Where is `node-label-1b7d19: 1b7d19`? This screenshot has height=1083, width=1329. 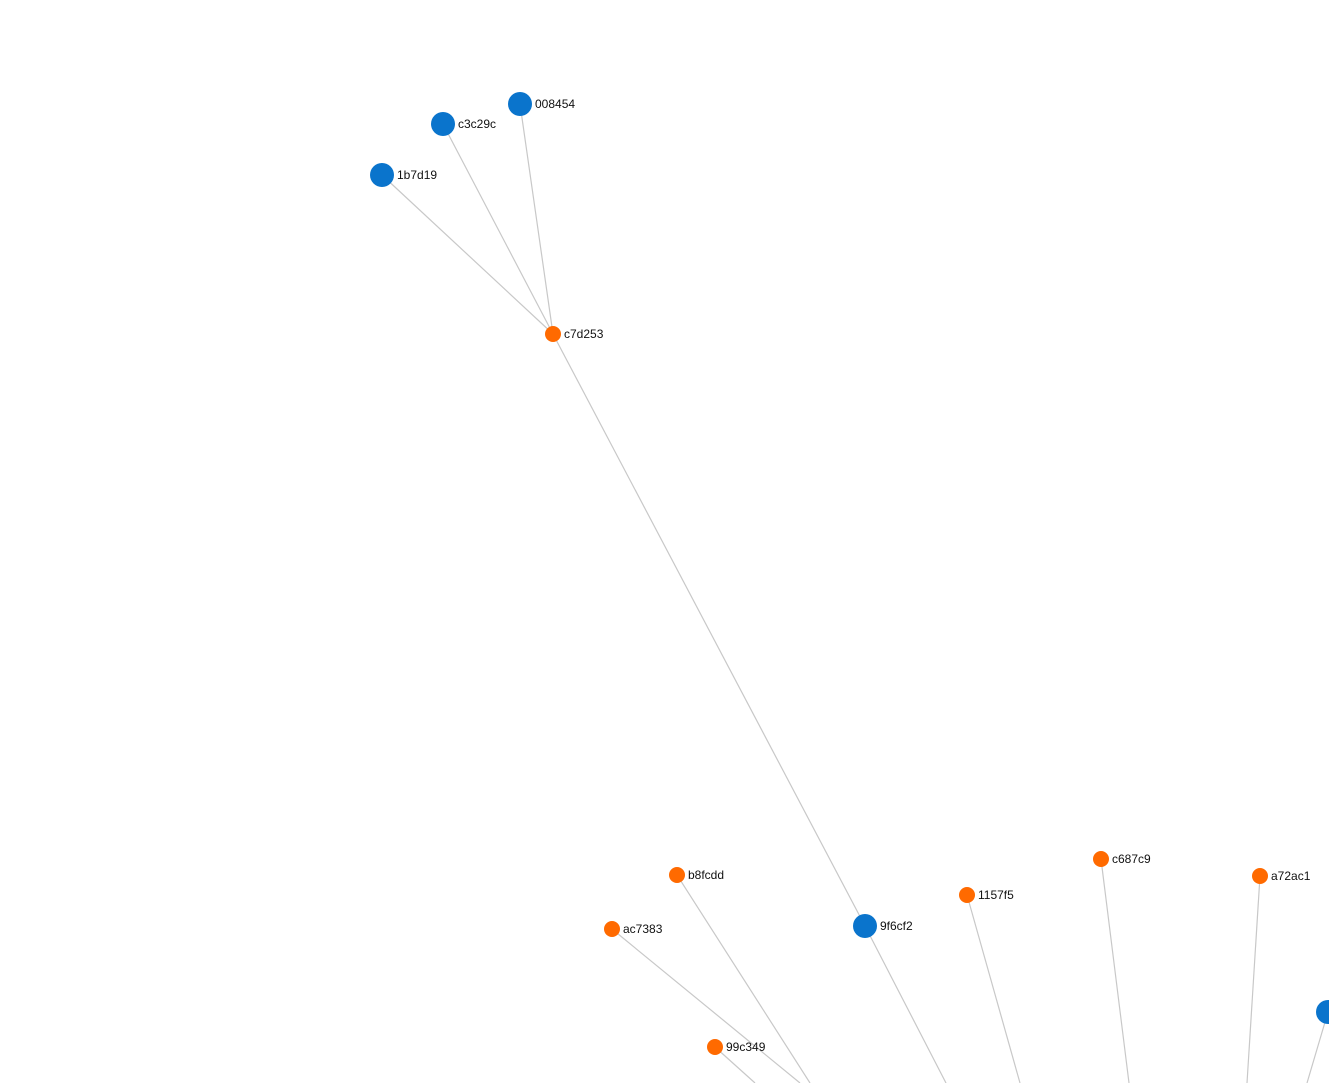 node-label-1b7d19: 1b7d19 is located at coordinates (417, 175).